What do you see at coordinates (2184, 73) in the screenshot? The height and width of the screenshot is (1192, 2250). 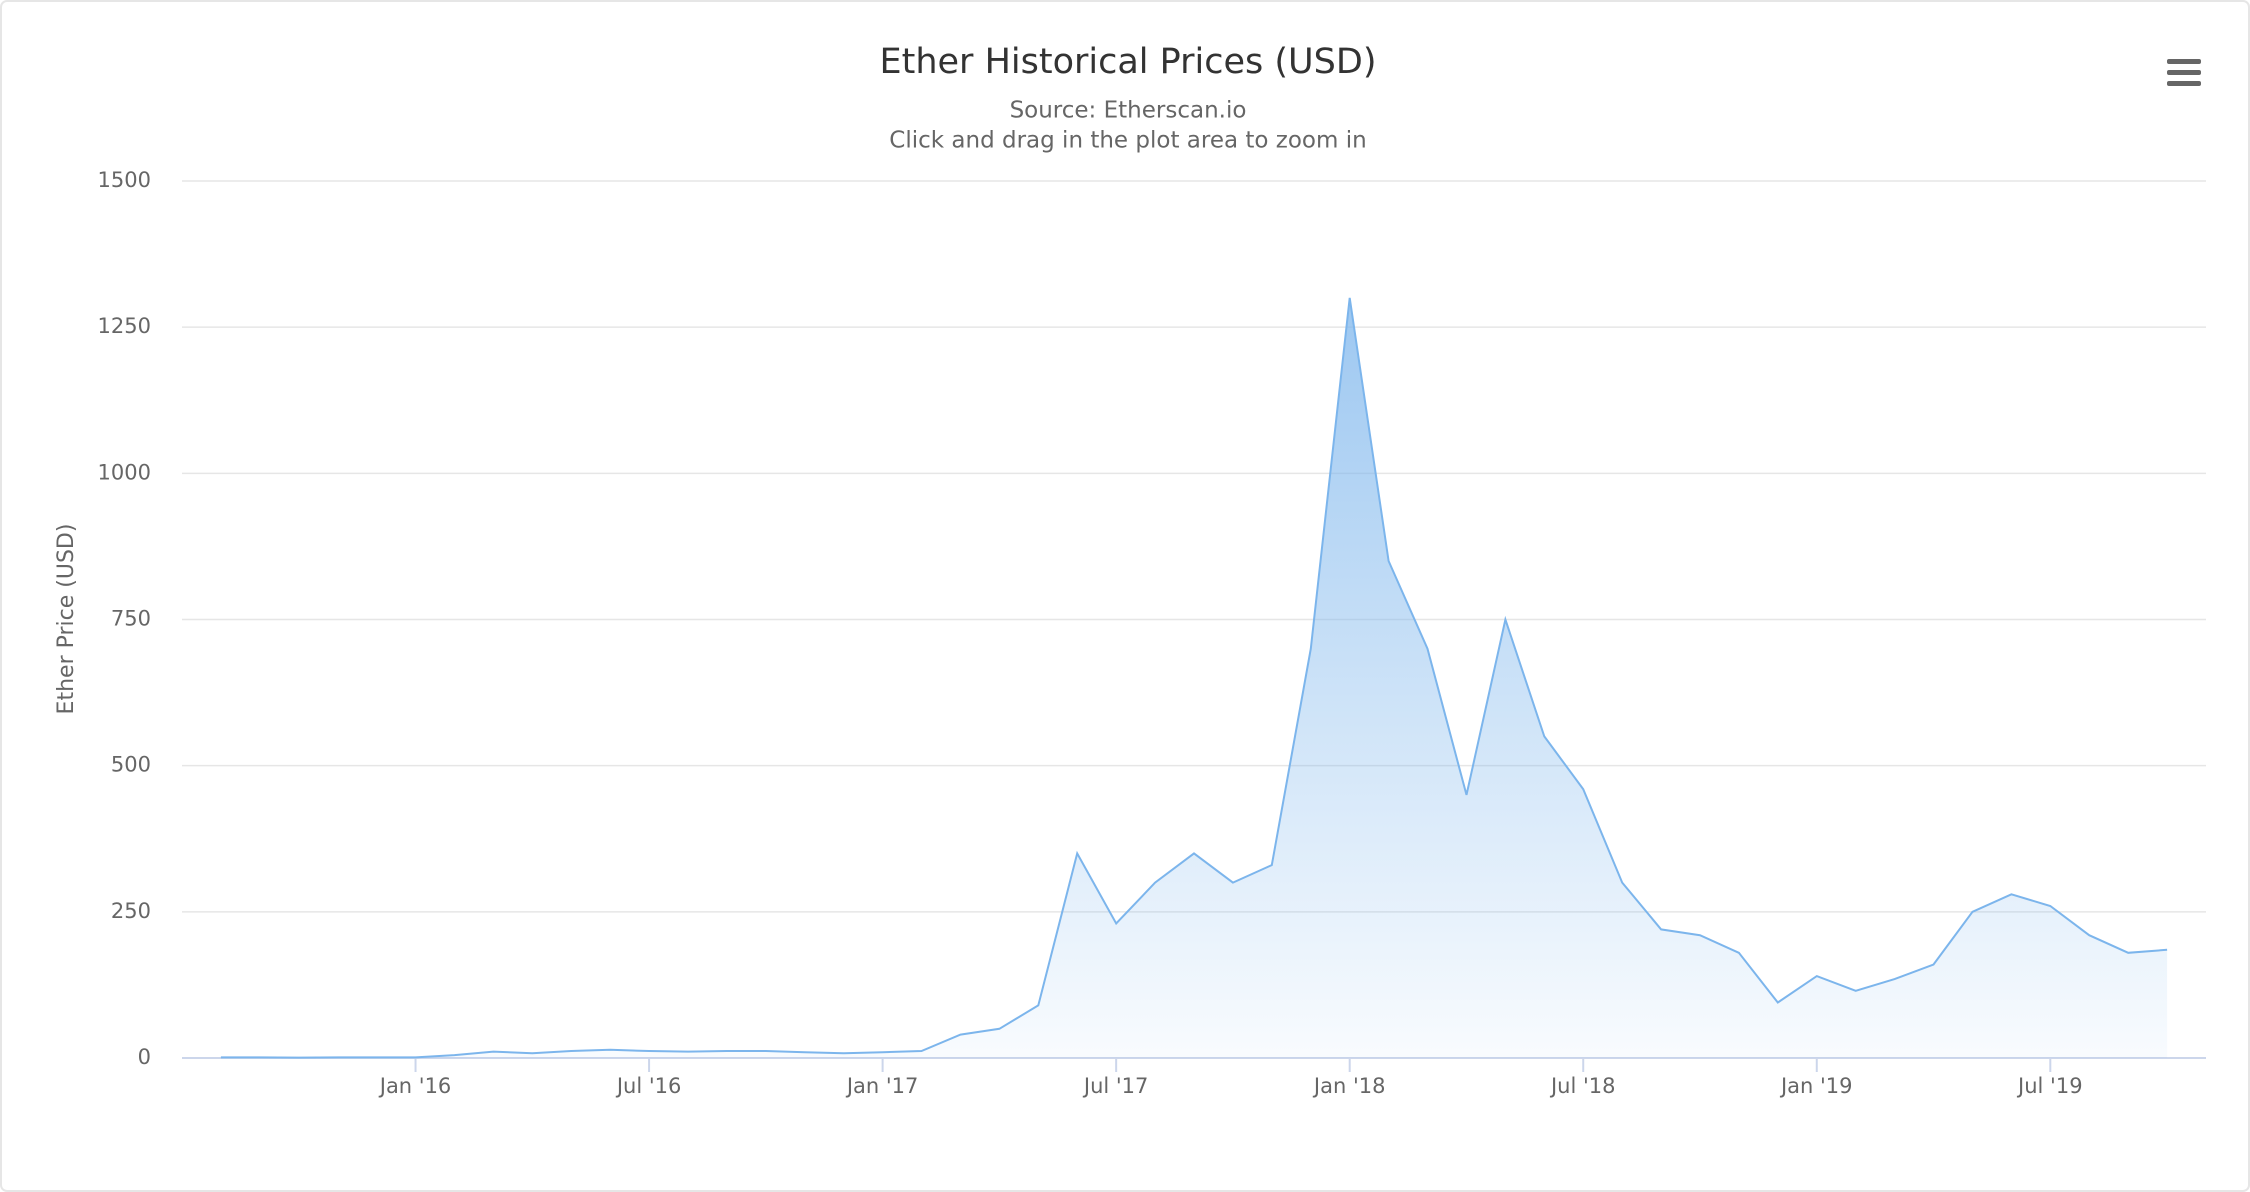 I see `menu-button` at bounding box center [2184, 73].